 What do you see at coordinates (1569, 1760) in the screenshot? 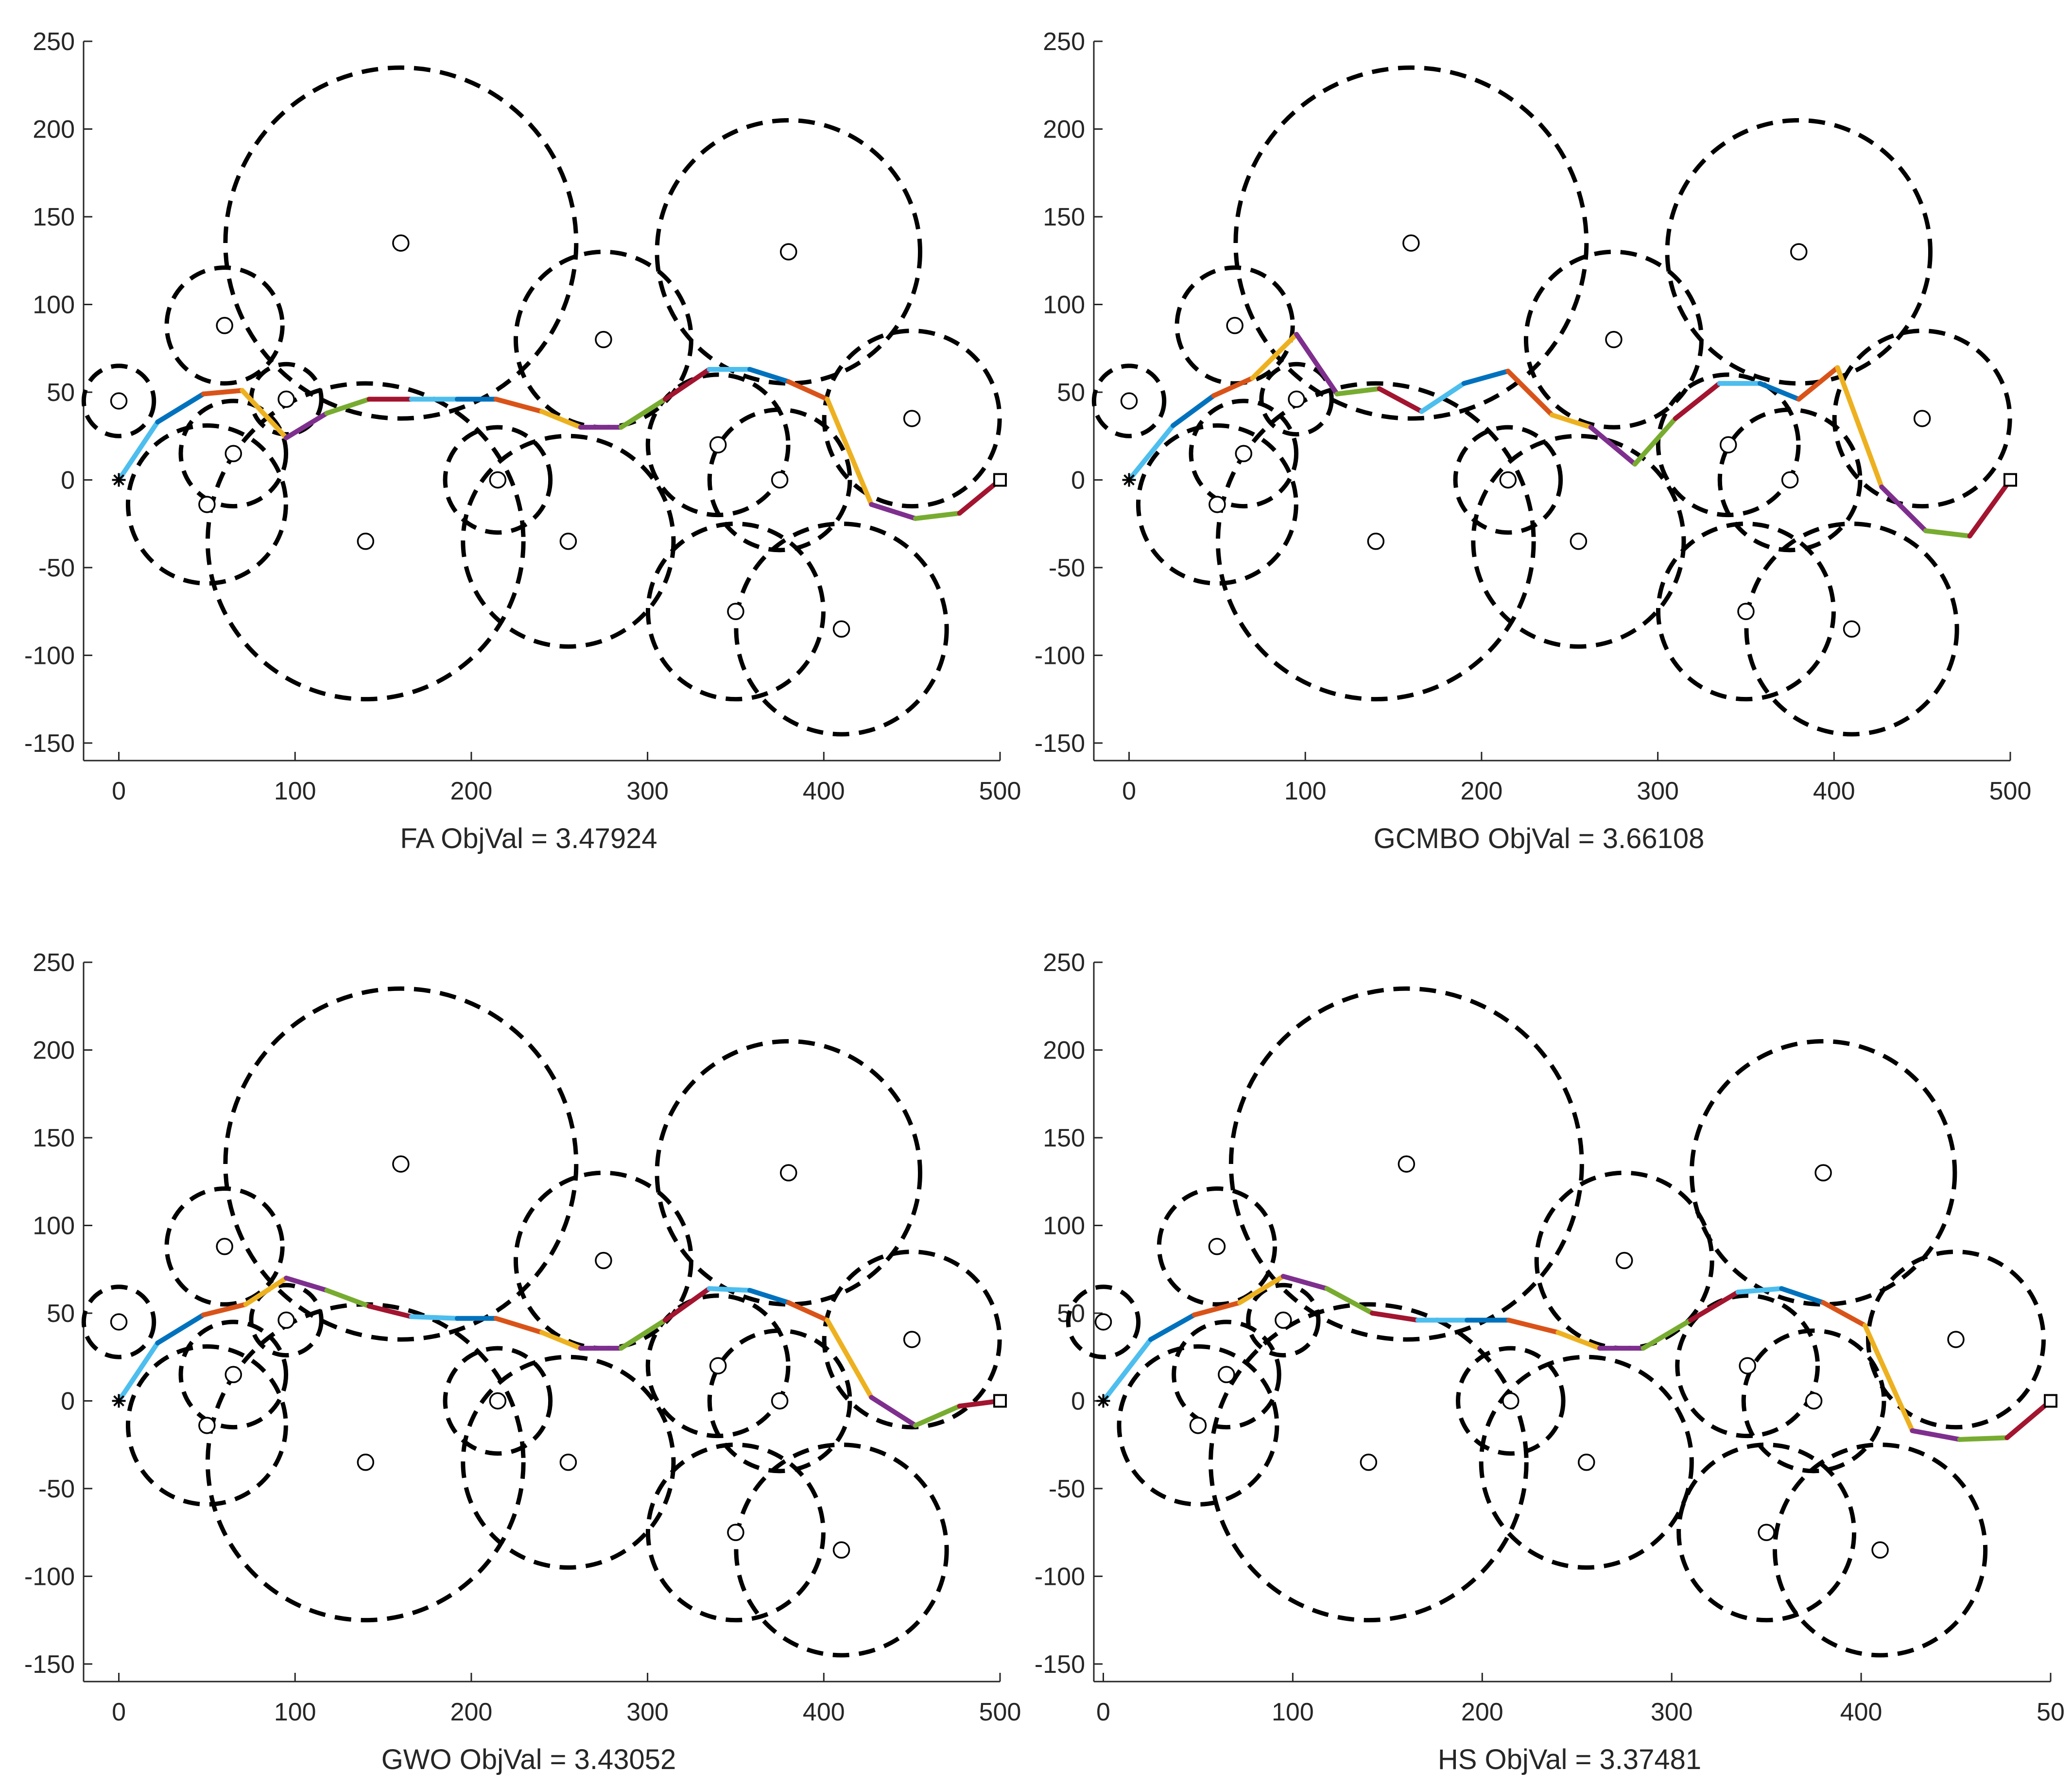
I see `panel-title: HS ObjVal = 3.37481` at bounding box center [1569, 1760].